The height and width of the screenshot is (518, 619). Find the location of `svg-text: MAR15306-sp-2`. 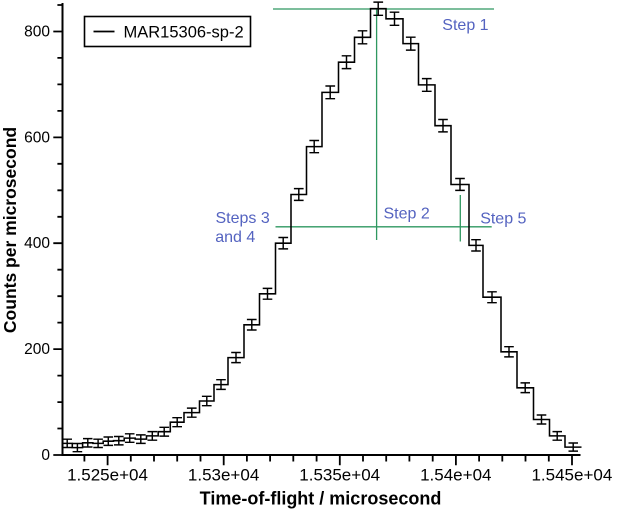

svg-text: MAR15306-sp-2 is located at coordinates (184, 32).